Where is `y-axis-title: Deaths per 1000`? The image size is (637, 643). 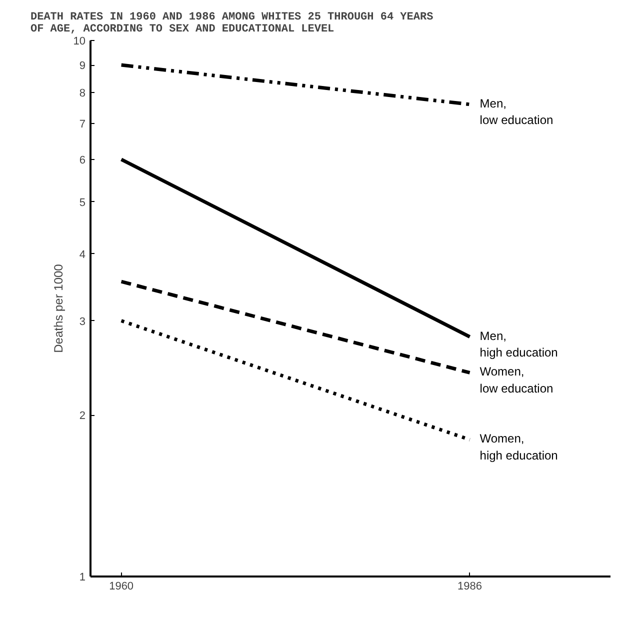
y-axis-title: Deaths per 1000 is located at coordinates (58, 308).